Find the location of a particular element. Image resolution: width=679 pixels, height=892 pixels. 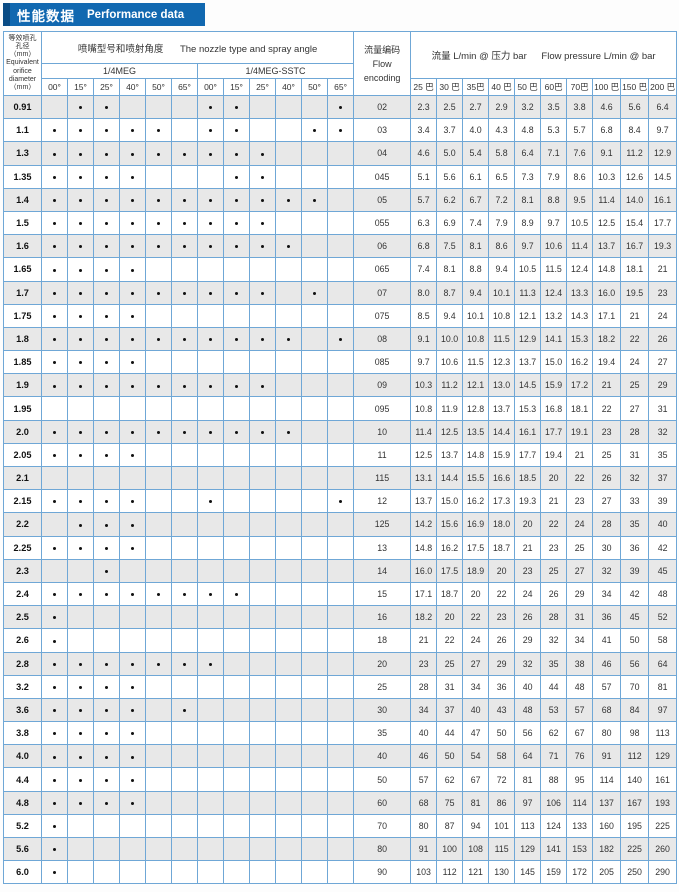

flow-cell: 14.3 is located at coordinates (580, 315).